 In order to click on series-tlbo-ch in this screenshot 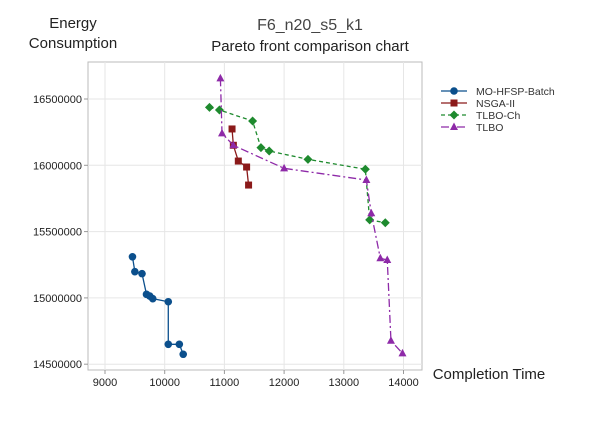, I will do `click(297, 165)`.